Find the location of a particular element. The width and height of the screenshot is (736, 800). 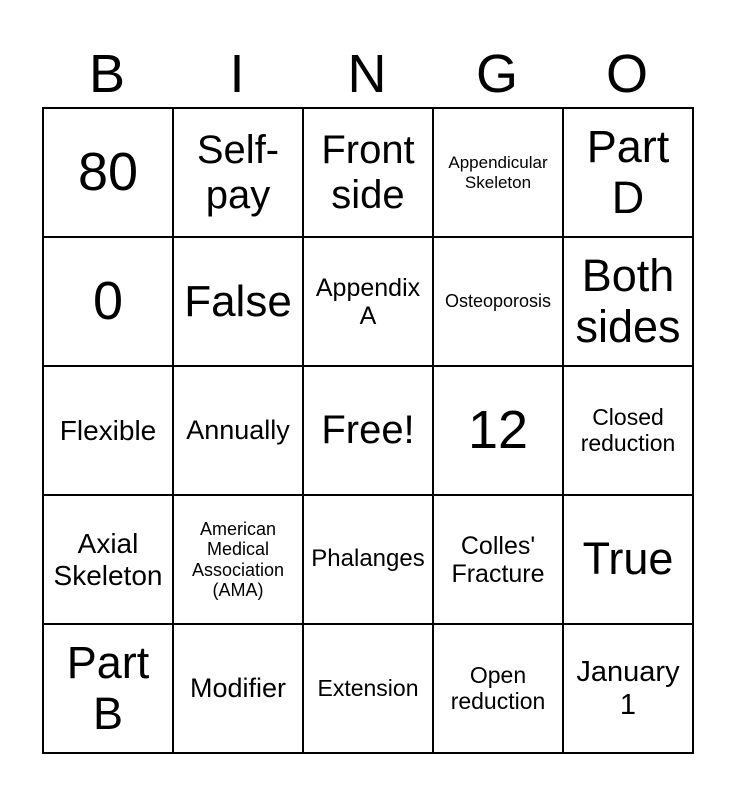

bingo-header-letter-i: I is located at coordinates (237, 74).